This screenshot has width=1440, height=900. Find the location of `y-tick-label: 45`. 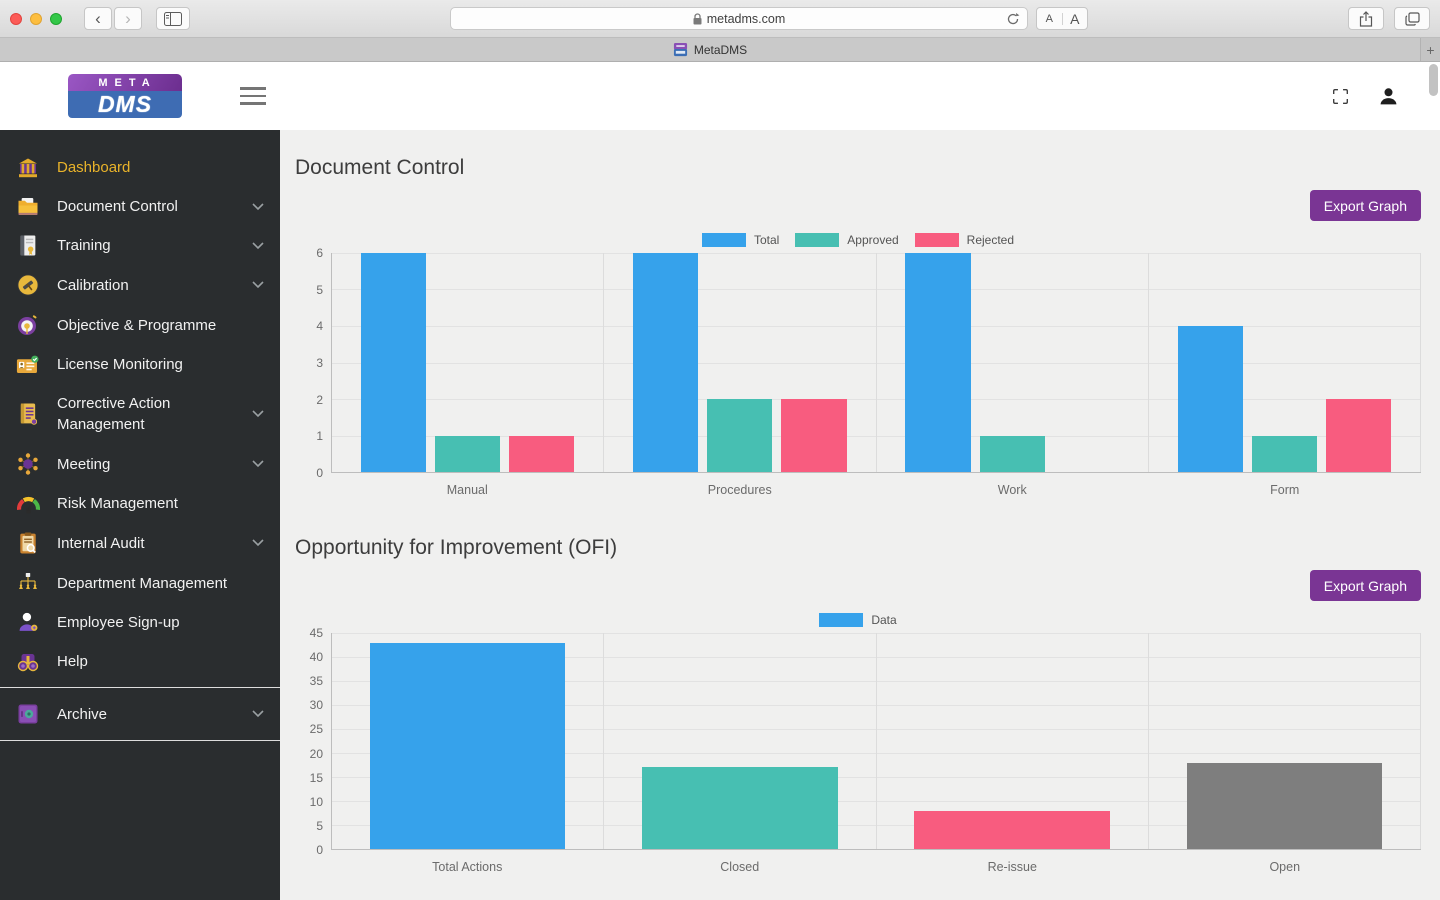

y-tick-label: 45 is located at coordinates (316, 633).